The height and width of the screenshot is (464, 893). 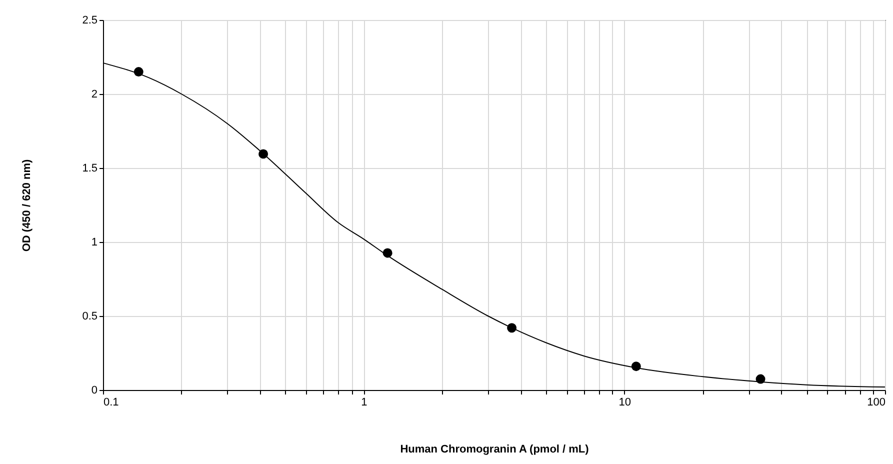 What do you see at coordinates (90, 316) in the screenshot?
I see `y-tick-label: 0.5` at bounding box center [90, 316].